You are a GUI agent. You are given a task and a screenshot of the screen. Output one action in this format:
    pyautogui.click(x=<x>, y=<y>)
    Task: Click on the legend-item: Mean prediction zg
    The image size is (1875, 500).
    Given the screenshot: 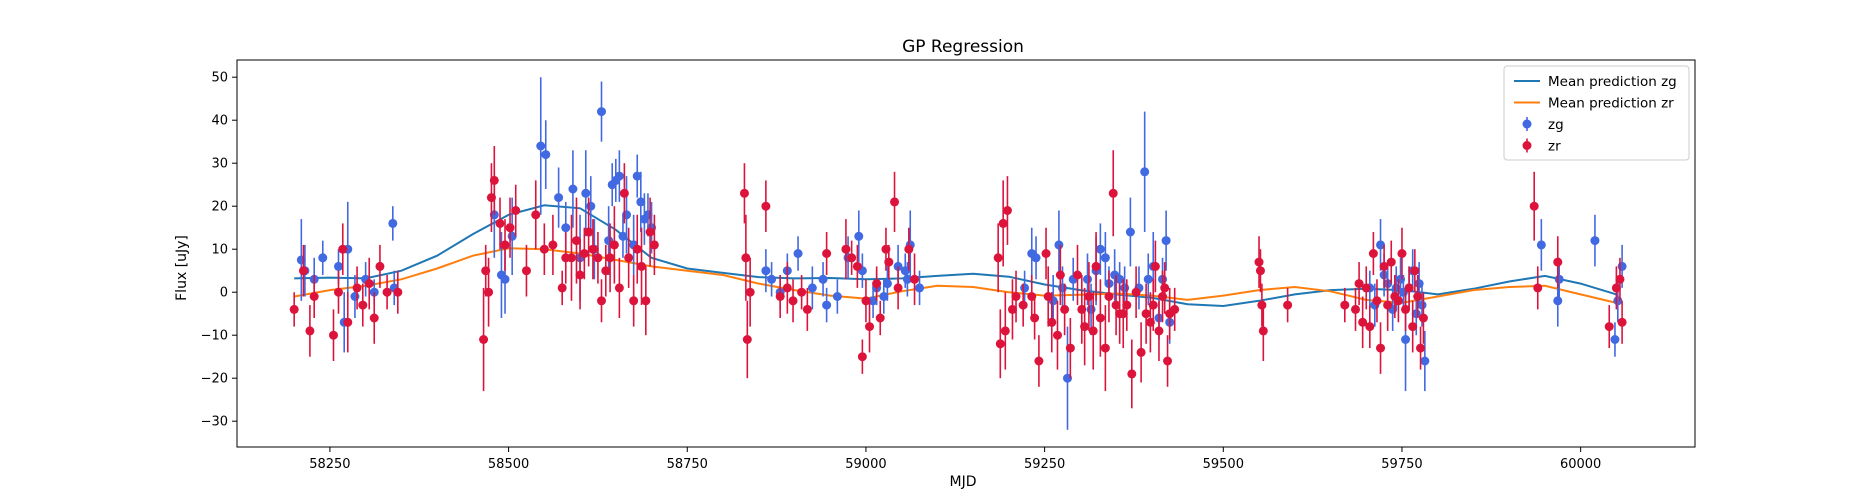 What is the action you would take?
    pyautogui.click(x=1595, y=82)
    